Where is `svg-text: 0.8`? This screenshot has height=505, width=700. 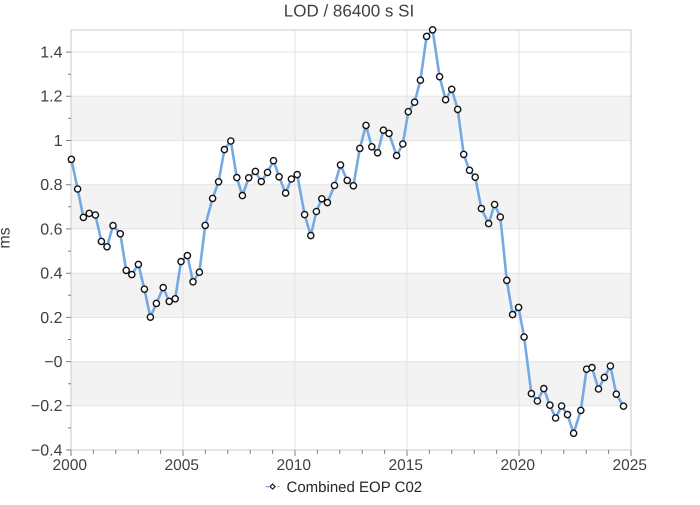 svg-text: 0.8 is located at coordinates (51, 185).